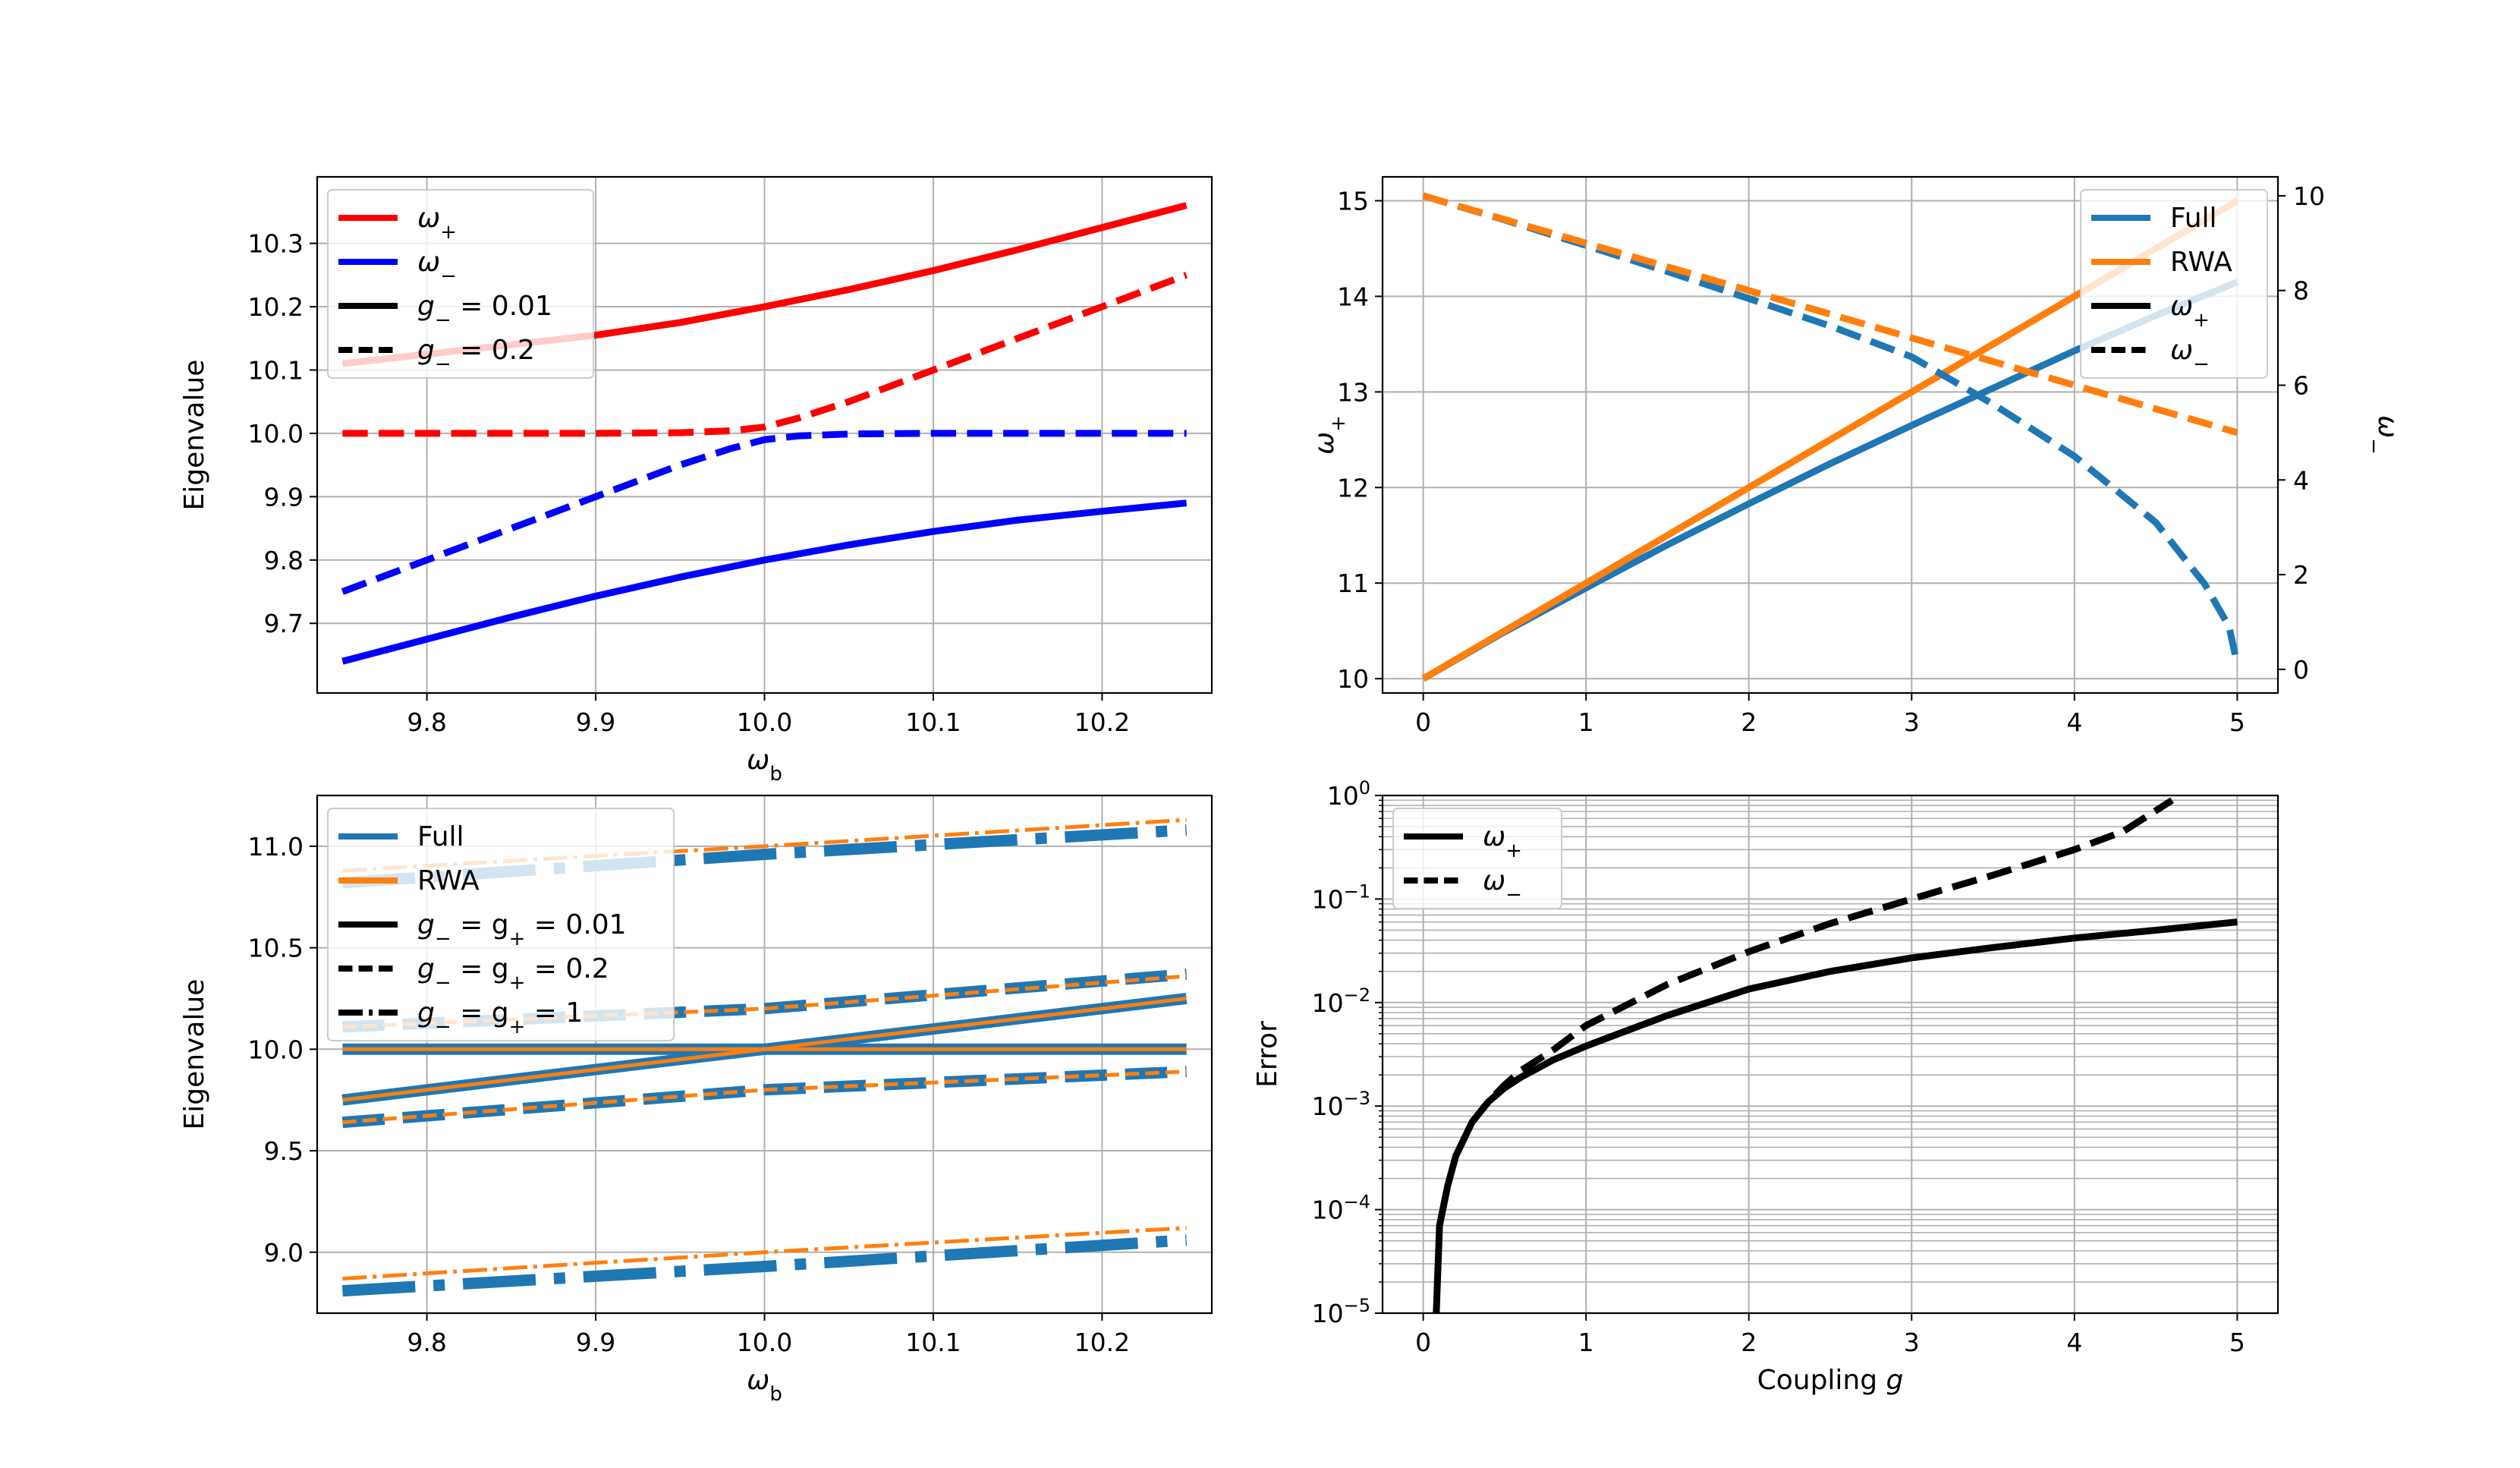  What do you see at coordinates (1341, 1104) in the screenshot?
I see `y-tick-label: 10⁻³` at bounding box center [1341, 1104].